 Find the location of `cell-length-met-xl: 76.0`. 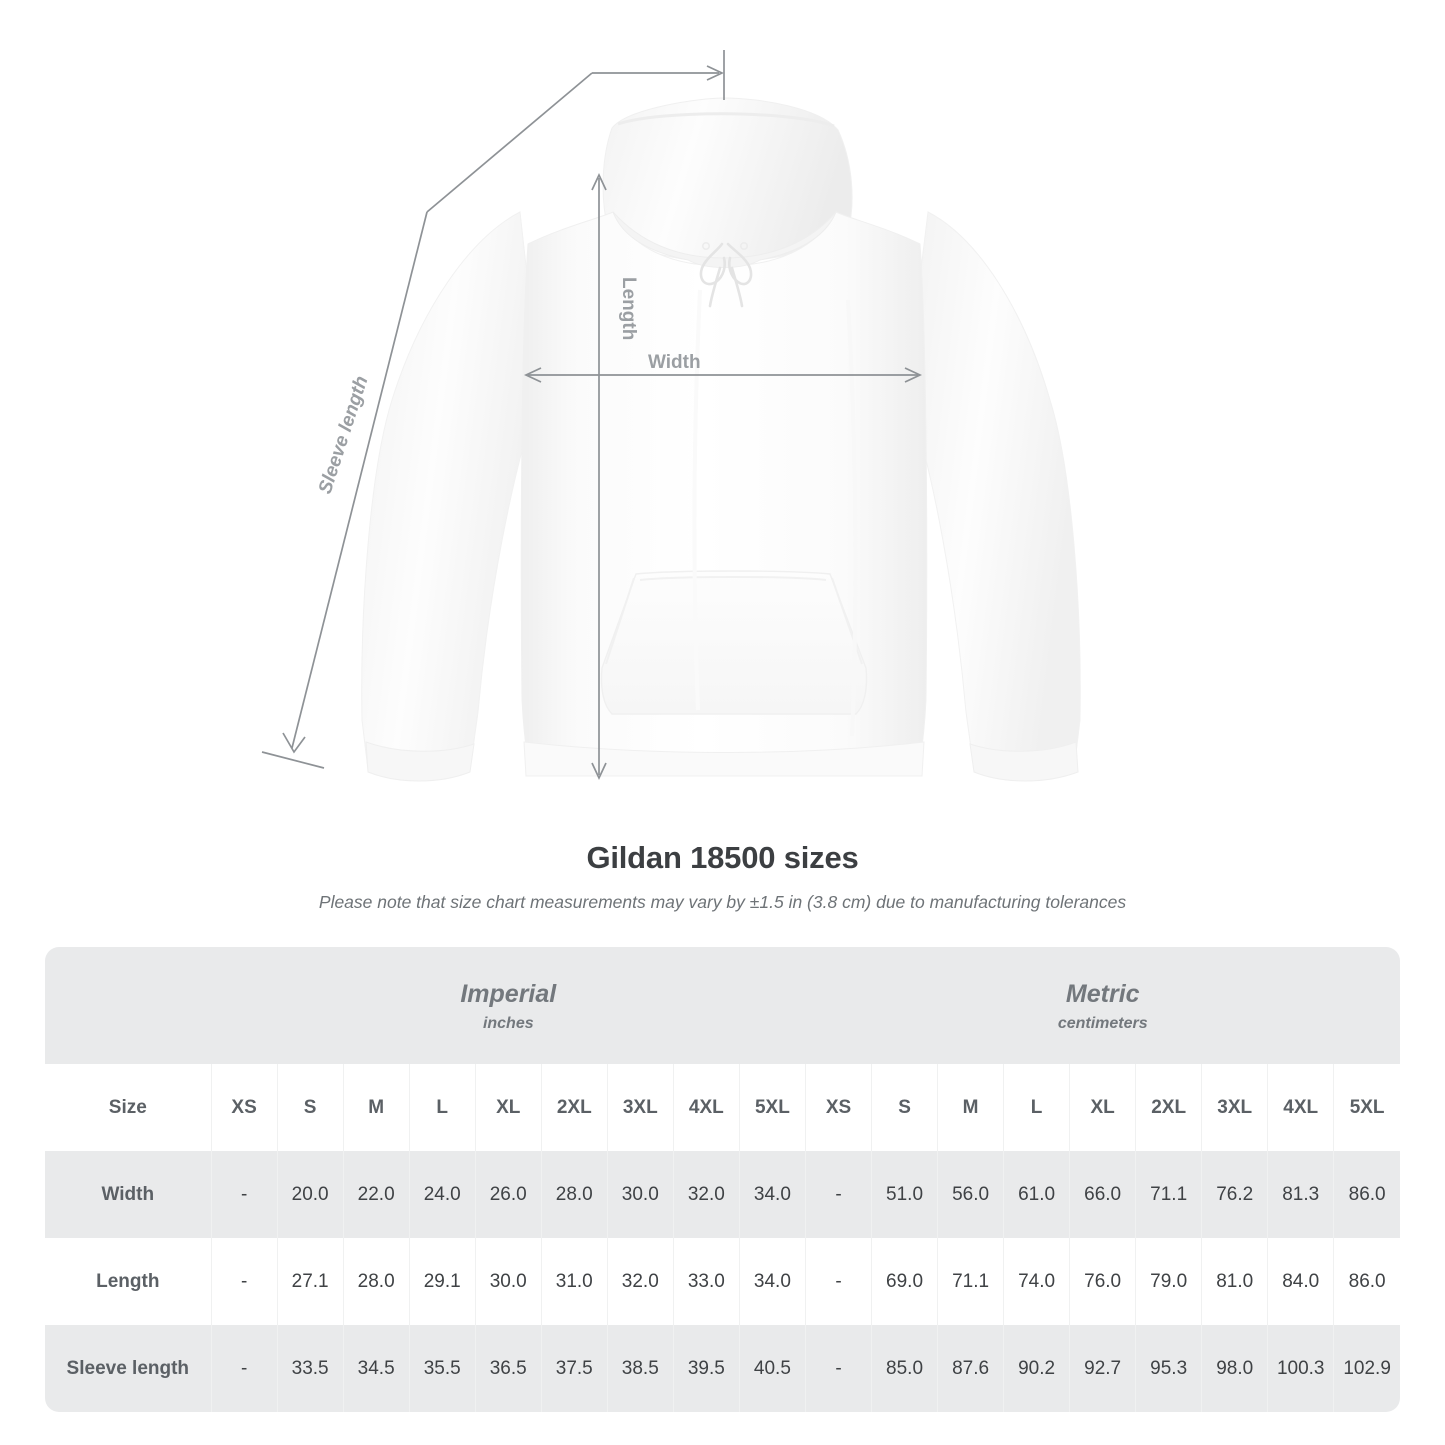

cell-length-met-xl: 76.0 is located at coordinates (1102, 1281).